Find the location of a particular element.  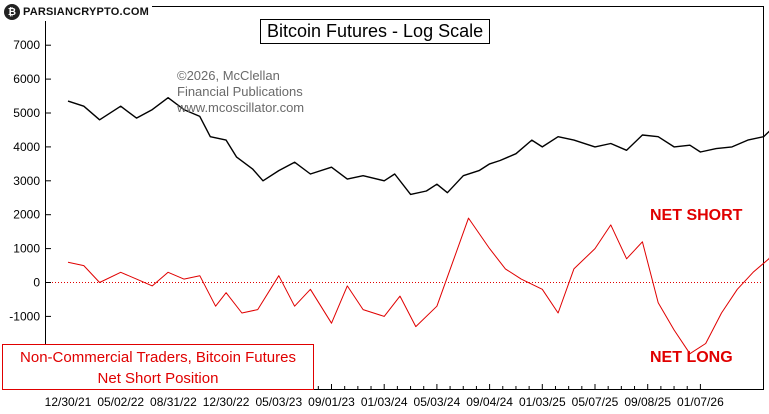

y-tick-label: 2000 is located at coordinates (26, 215).